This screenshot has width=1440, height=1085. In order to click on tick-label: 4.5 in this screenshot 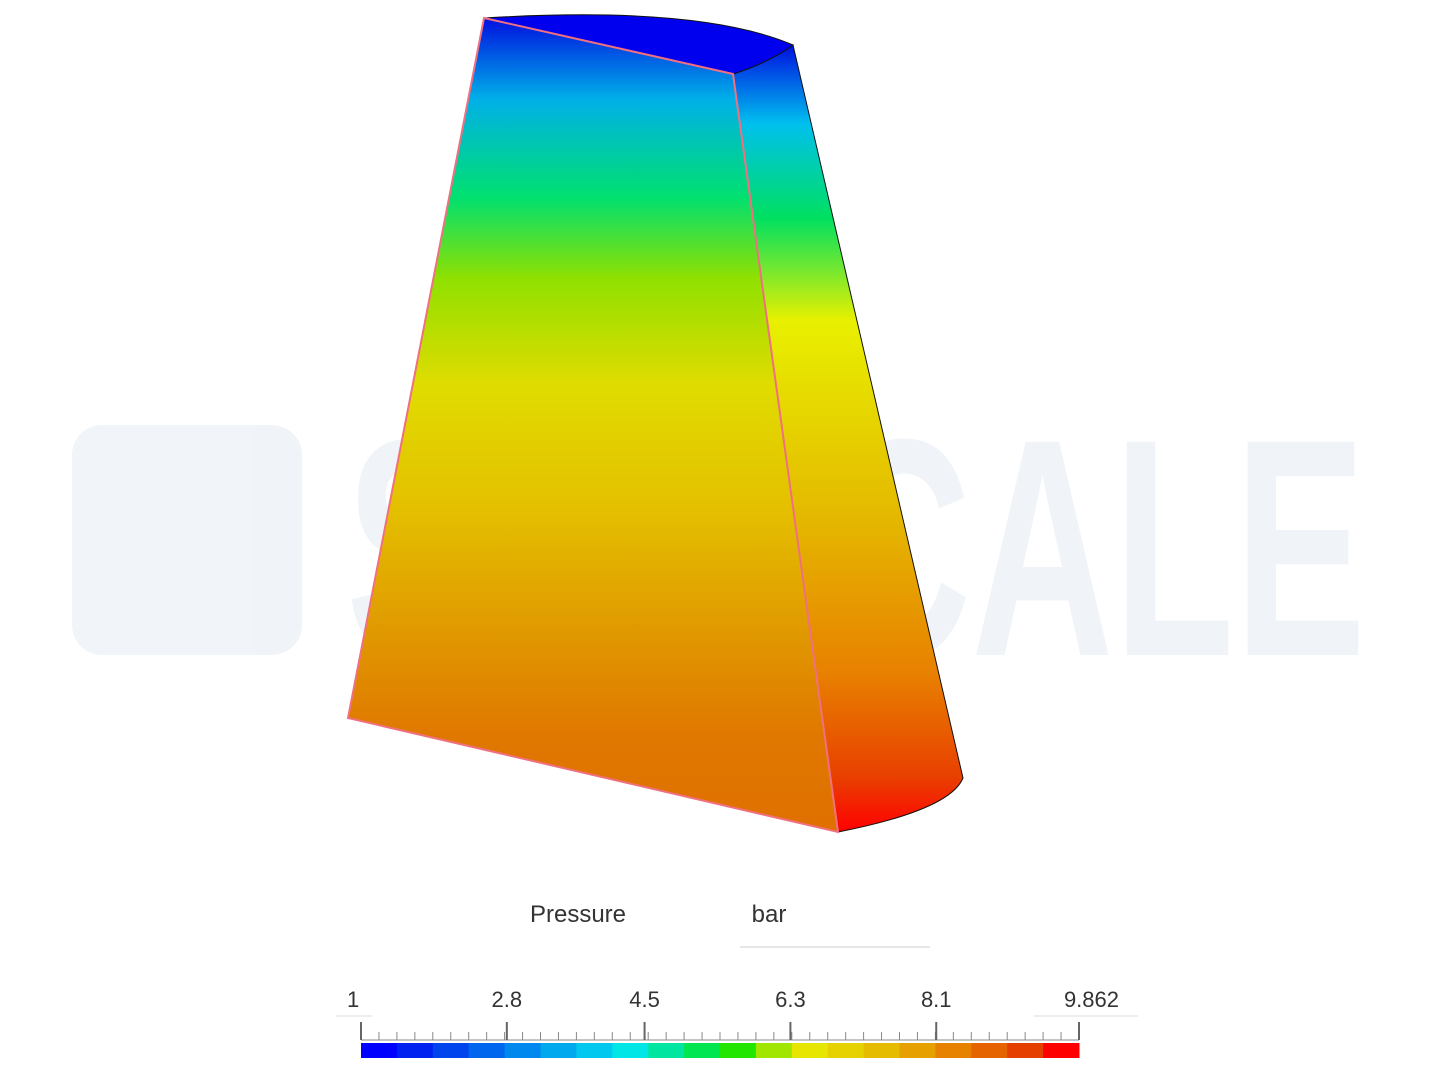, I will do `click(644, 999)`.